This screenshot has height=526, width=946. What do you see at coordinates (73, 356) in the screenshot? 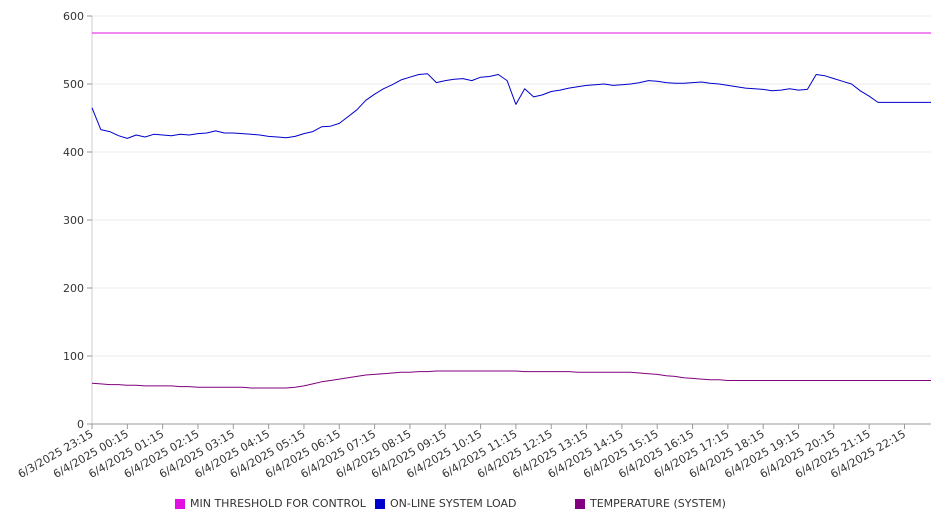
I see `y-tick-label: 100` at bounding box center [73, 356].